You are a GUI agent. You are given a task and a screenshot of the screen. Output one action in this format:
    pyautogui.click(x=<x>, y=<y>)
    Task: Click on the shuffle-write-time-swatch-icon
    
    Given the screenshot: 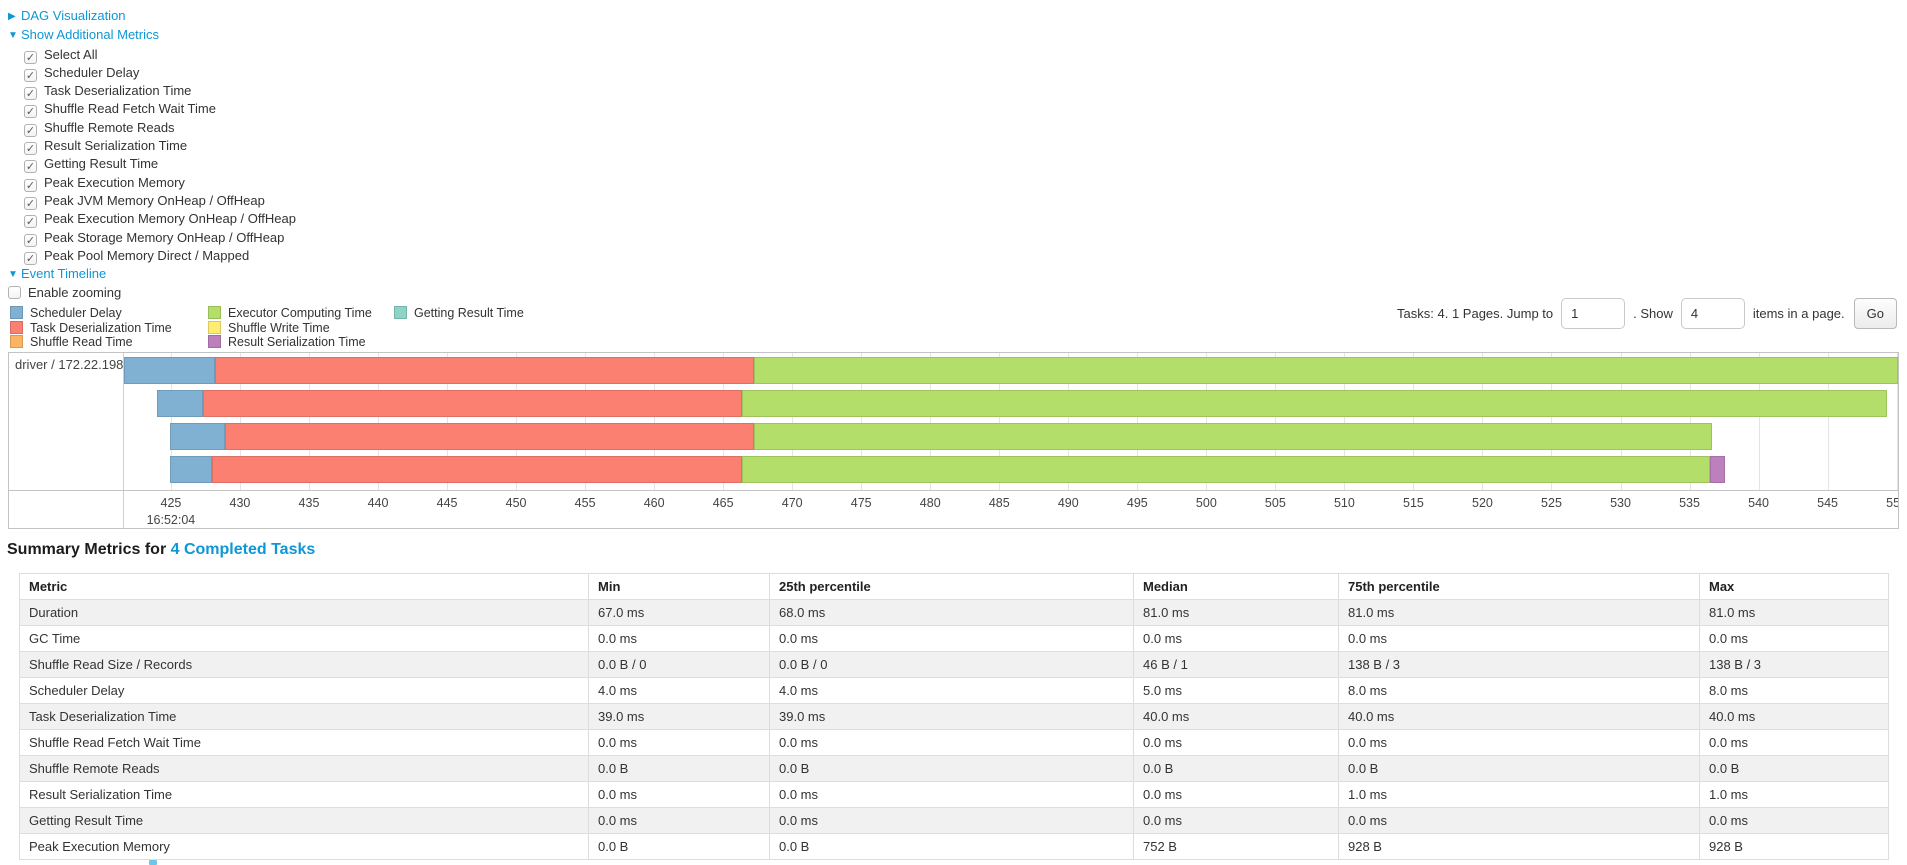 What is the action you would take?
    pyautogui.click(x=214, y=327)
    